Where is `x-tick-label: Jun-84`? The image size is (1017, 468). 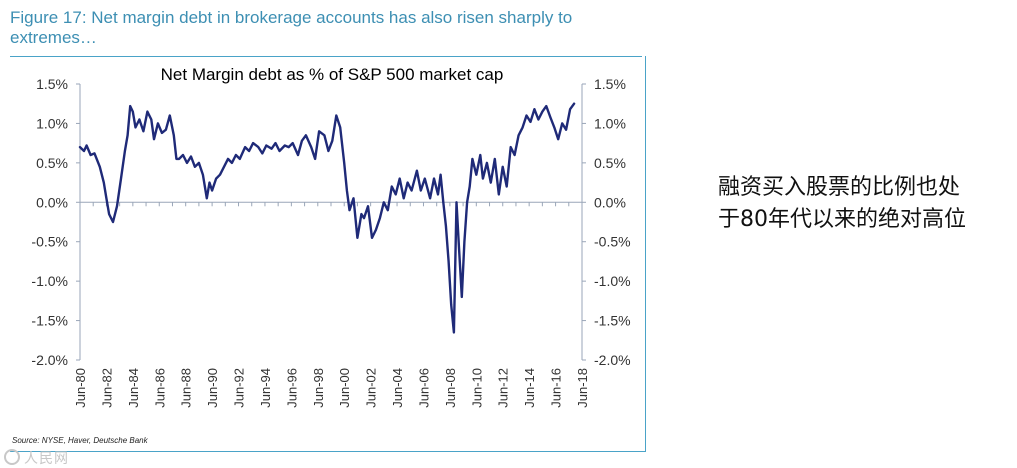
x-tick-label: Jun-84 is located at coordinates (133, 388).